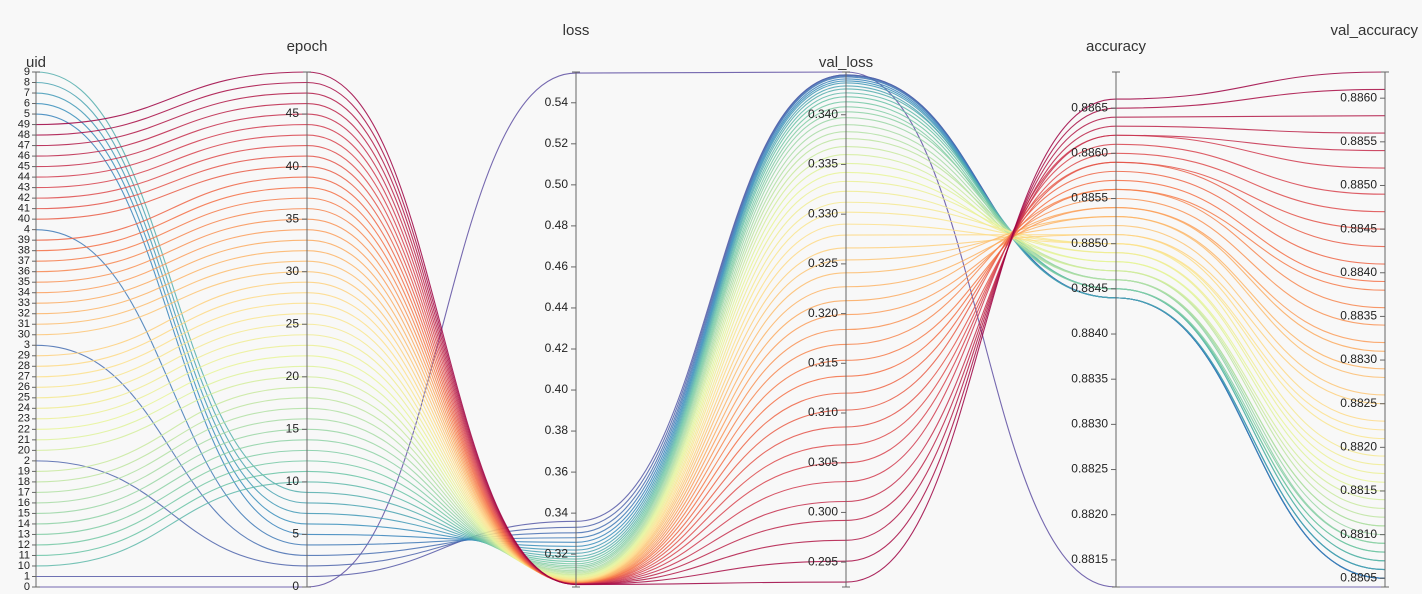  Describe the element at coordinates (27, 82) in the screenshot. I see `y-tick-label: 8` at that location.